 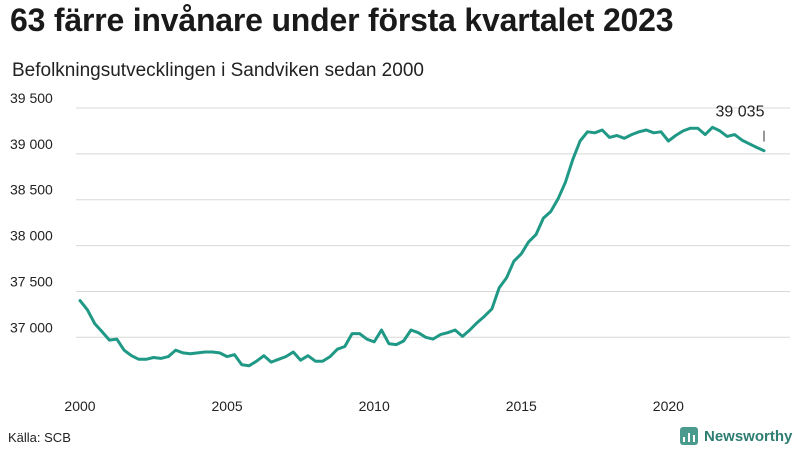 I want to click on x-tick-label: 2020, so click(x=668, y=406).